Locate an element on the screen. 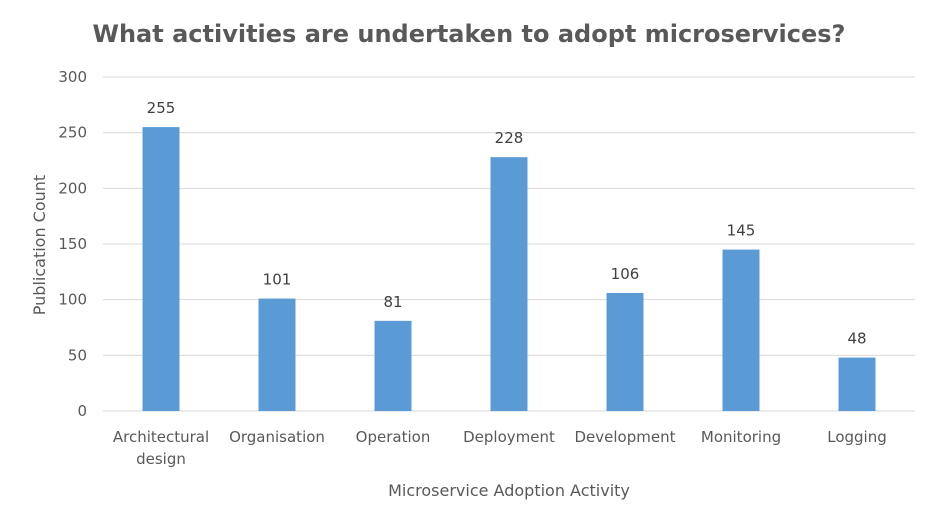  x-tick-label: Organisation is located at coordinates (277, 437).